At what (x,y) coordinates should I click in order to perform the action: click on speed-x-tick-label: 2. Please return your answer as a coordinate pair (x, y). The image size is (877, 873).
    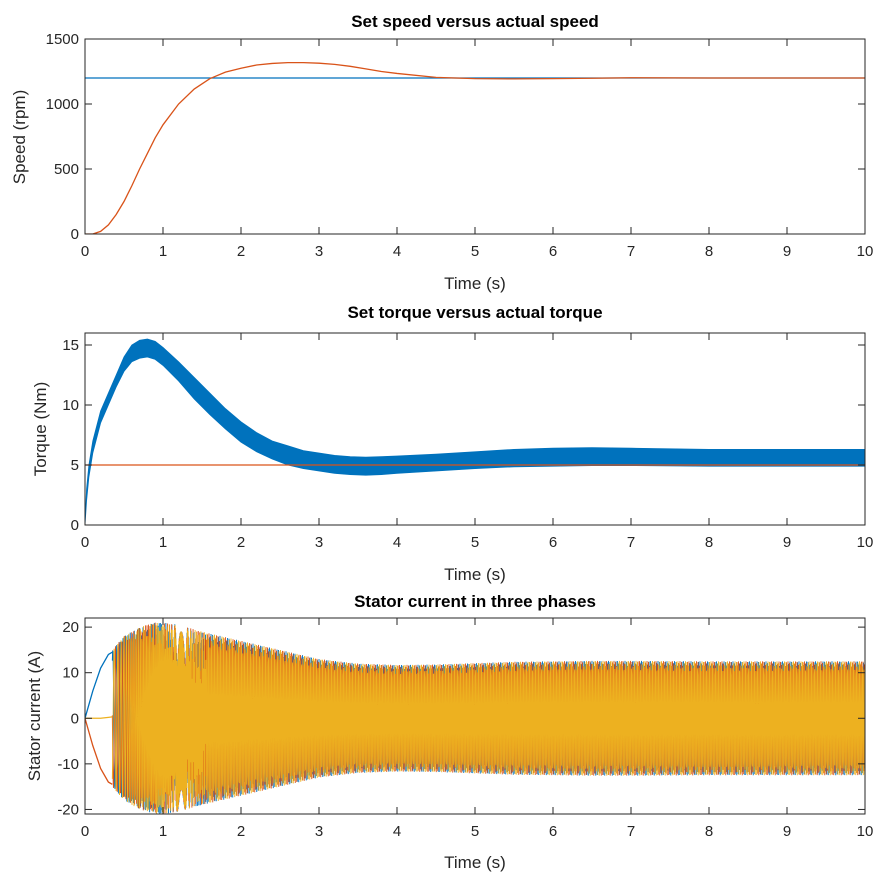
    Looking at the image, I should click on (241, 251).